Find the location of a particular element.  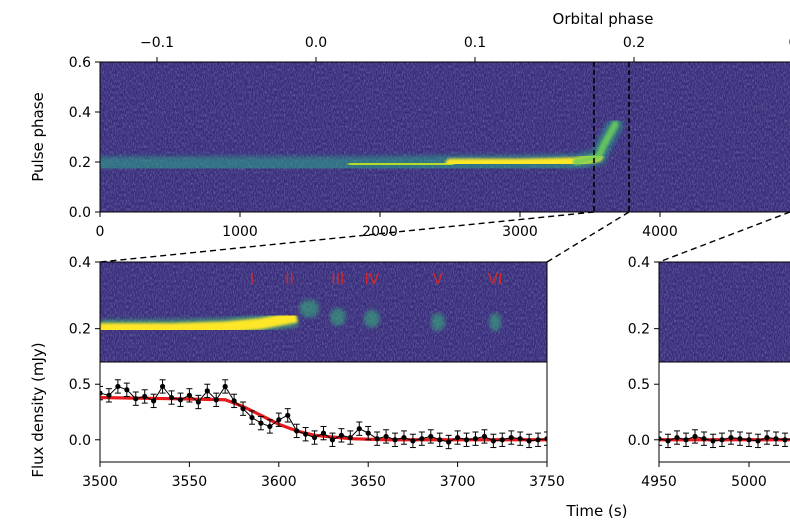

flux-x-tick-label: 3650 is located at coordinates (368, 482).